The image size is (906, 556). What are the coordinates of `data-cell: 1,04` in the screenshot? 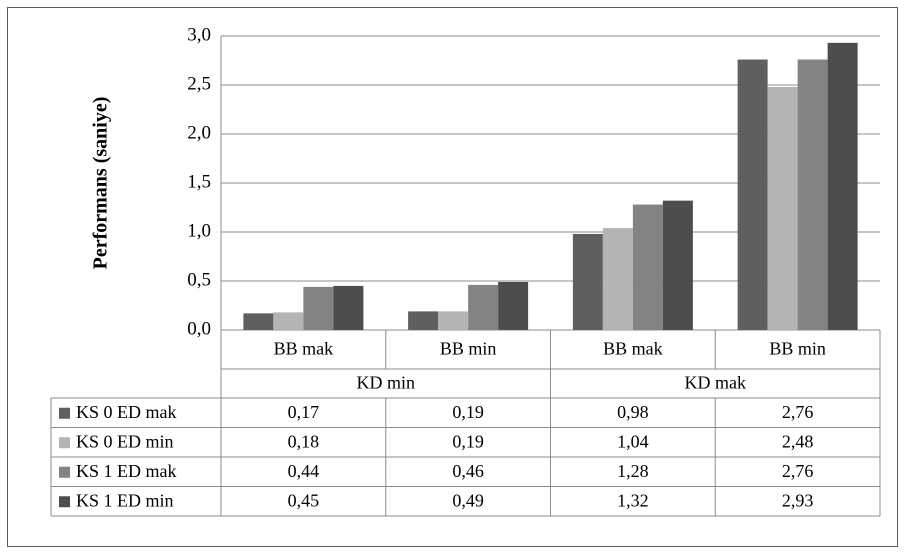 It's located at (633, 441).